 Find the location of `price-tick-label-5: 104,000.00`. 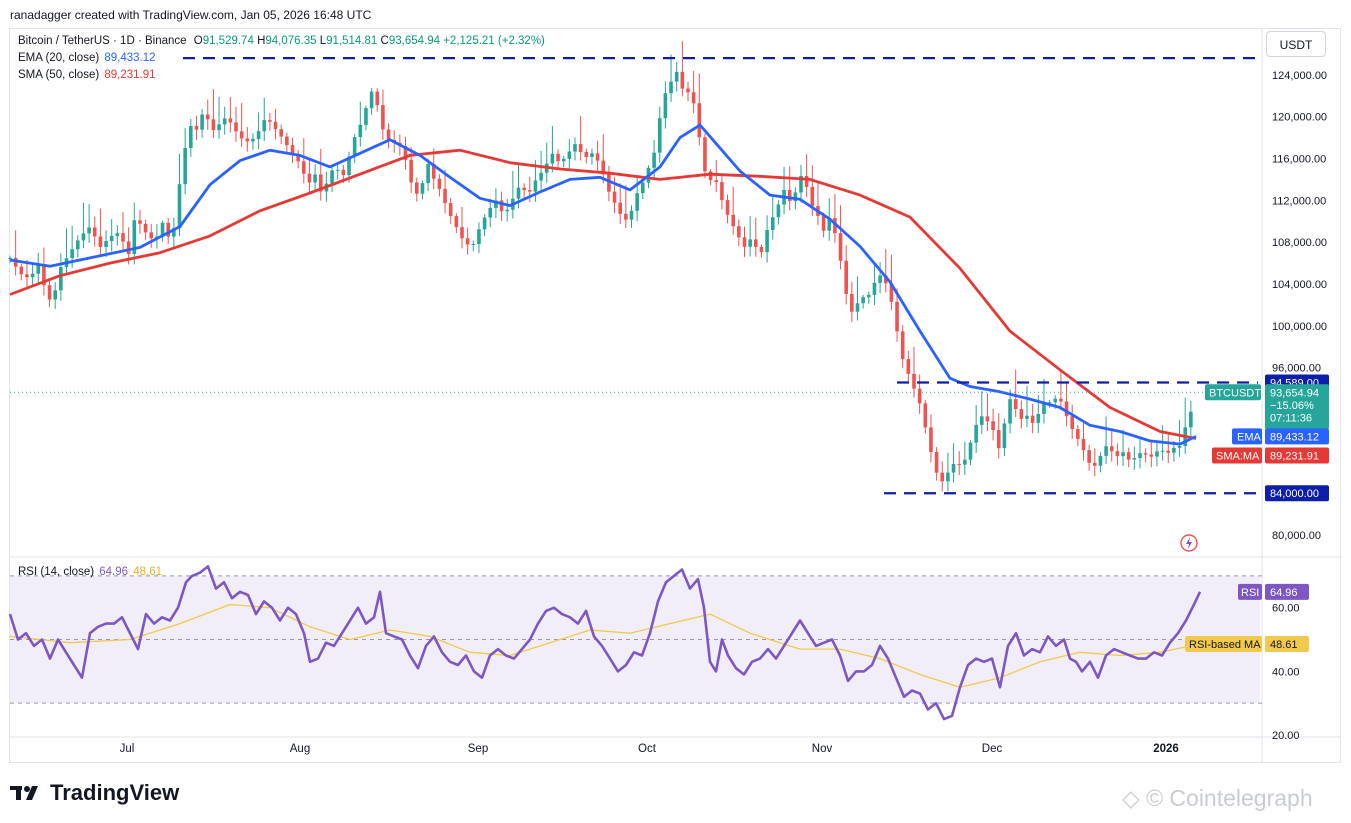

price-tick-label-5: 104,000.00 is located at coordinates (1299, 285).